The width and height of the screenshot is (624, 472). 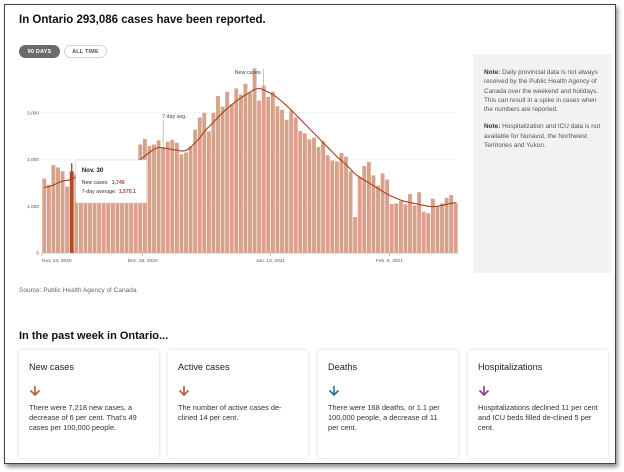 I want to click on toggle-all-time: ALL TIME, so click(x=85, y=51).